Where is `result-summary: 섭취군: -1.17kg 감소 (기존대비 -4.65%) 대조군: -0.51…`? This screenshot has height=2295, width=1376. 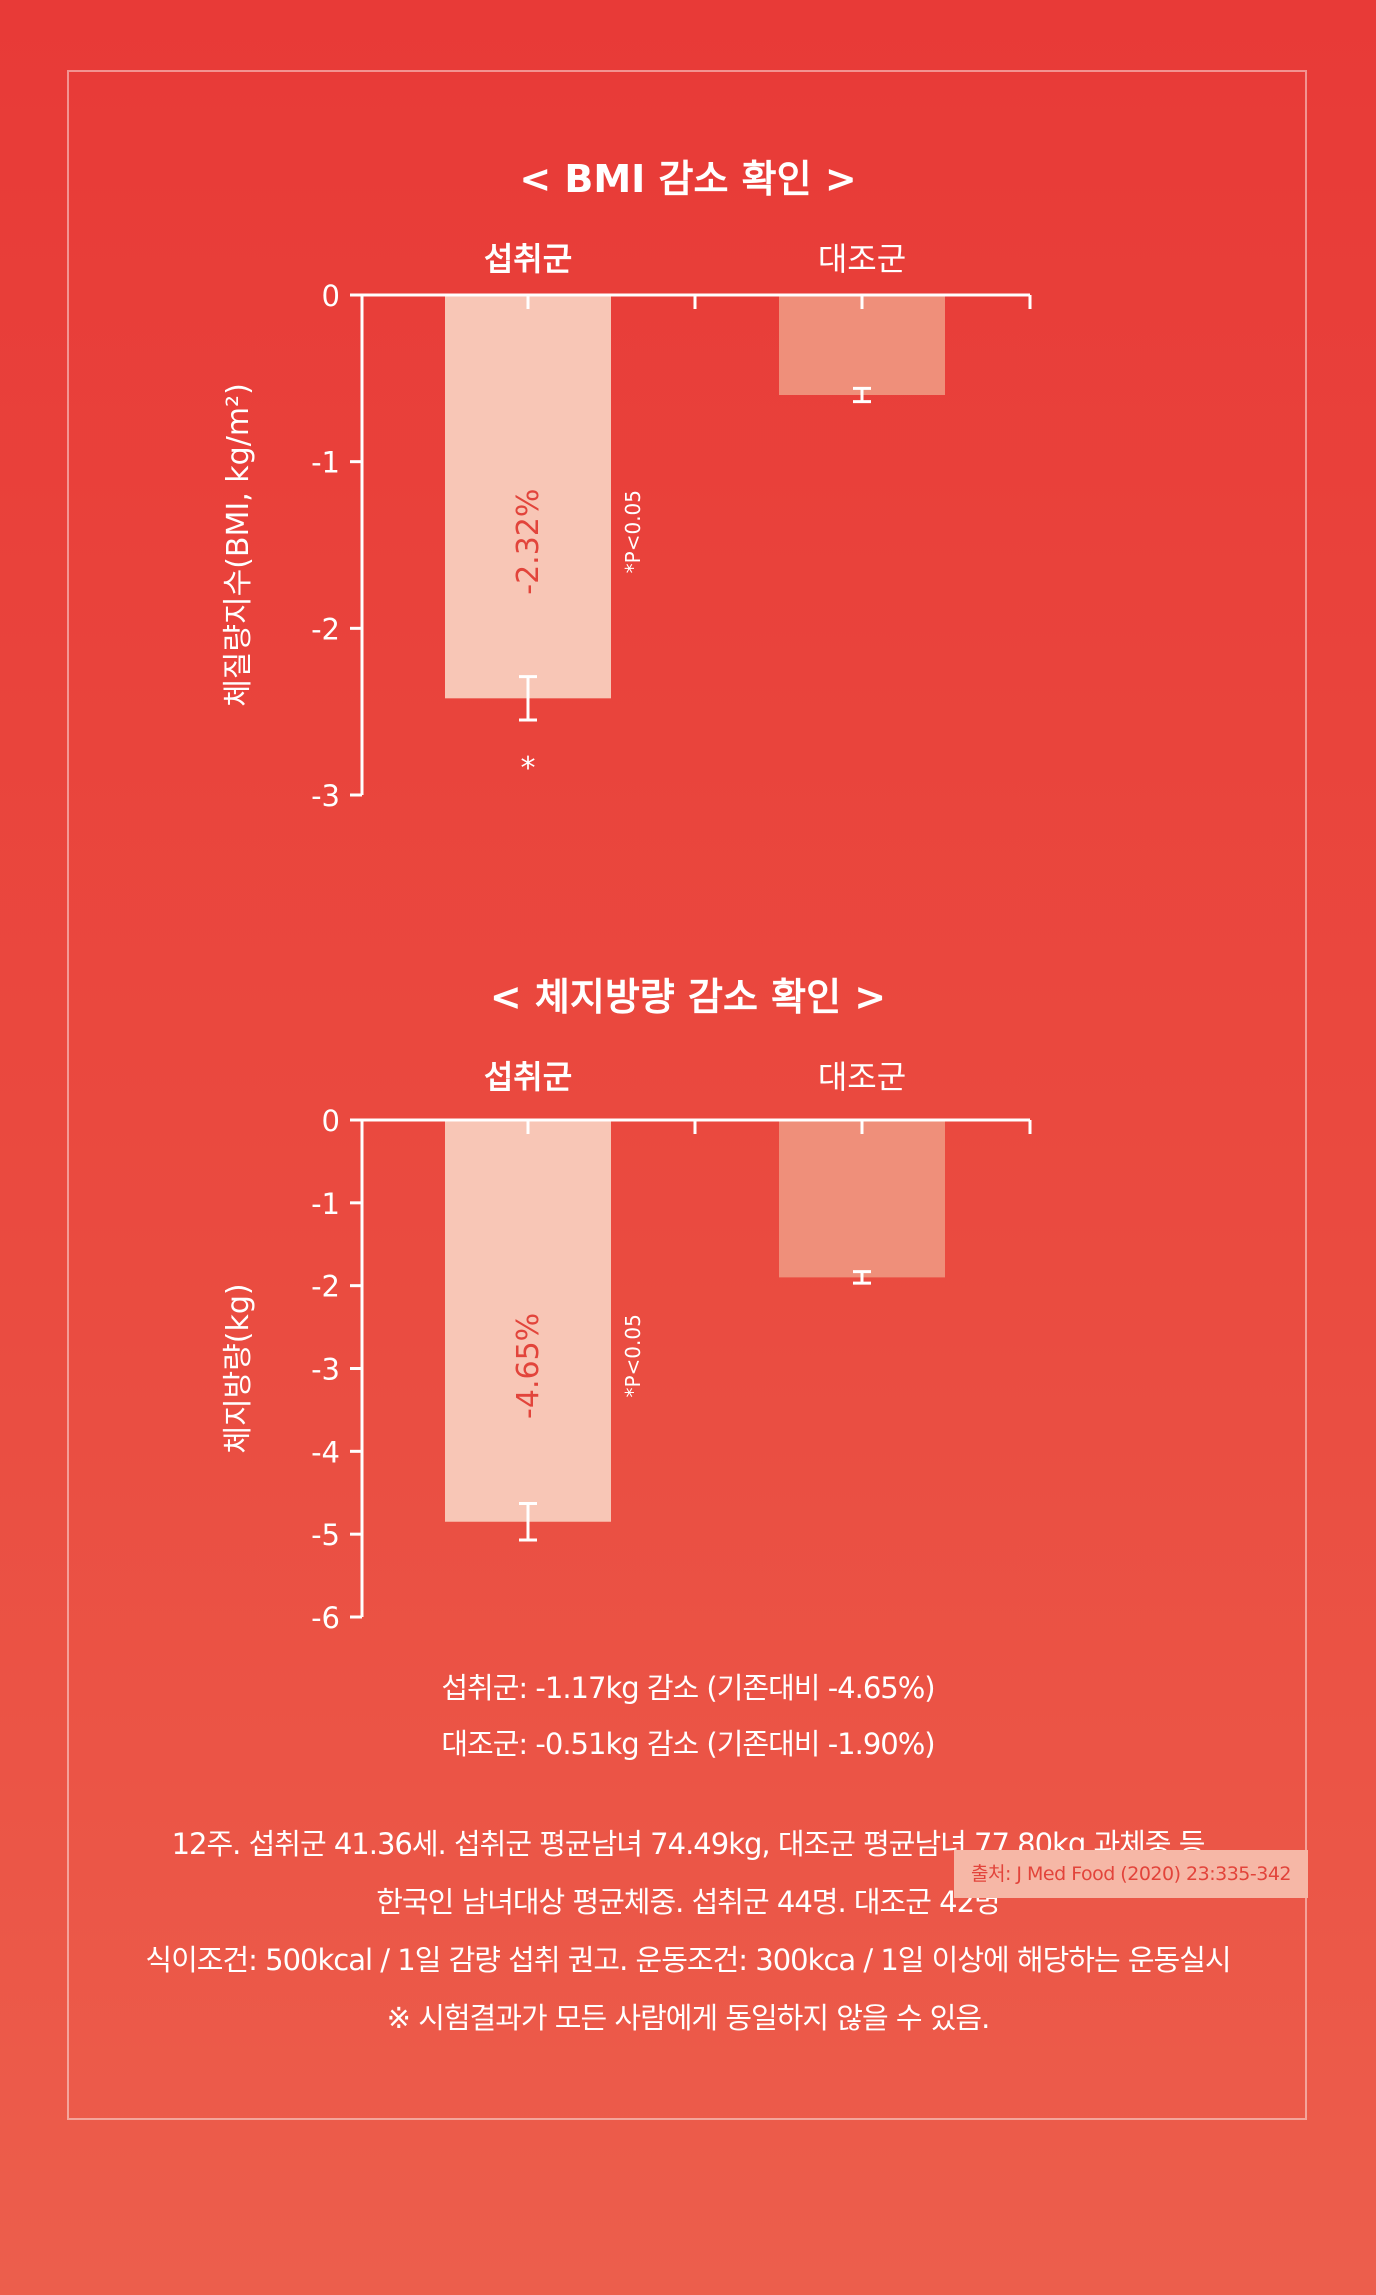
result-summary: 섭취군: -1.17kg 감소 (기존대비 -4.65%) 대조군: -0.51… is located at coordinates (688, 1716).